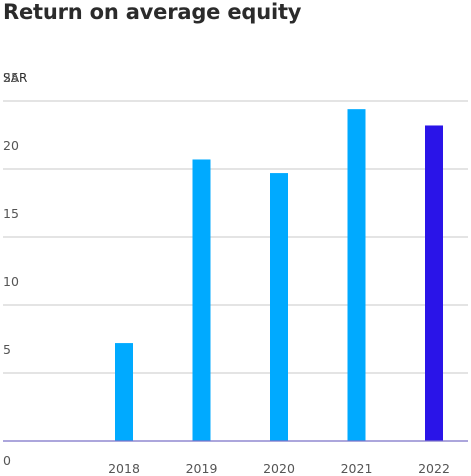 Image resolution: width=471 pixels, height=476 pixels. What do you see at coordinates (201, 300) in the screenshot?
I see `bar-2019` at bounding box center [201, 300].